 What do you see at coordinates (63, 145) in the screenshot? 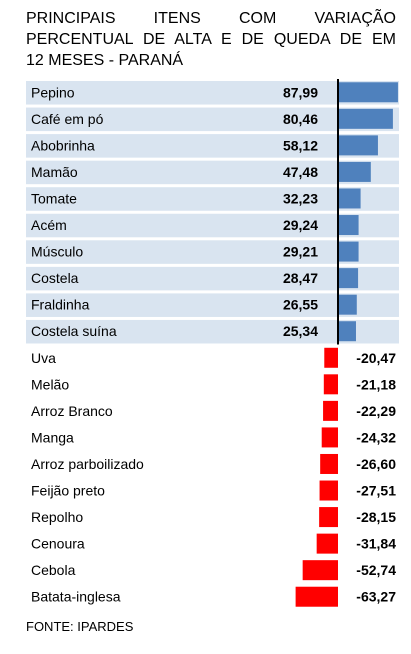
I see `category-label: Abobrinha` at bounding box center [63, 145].